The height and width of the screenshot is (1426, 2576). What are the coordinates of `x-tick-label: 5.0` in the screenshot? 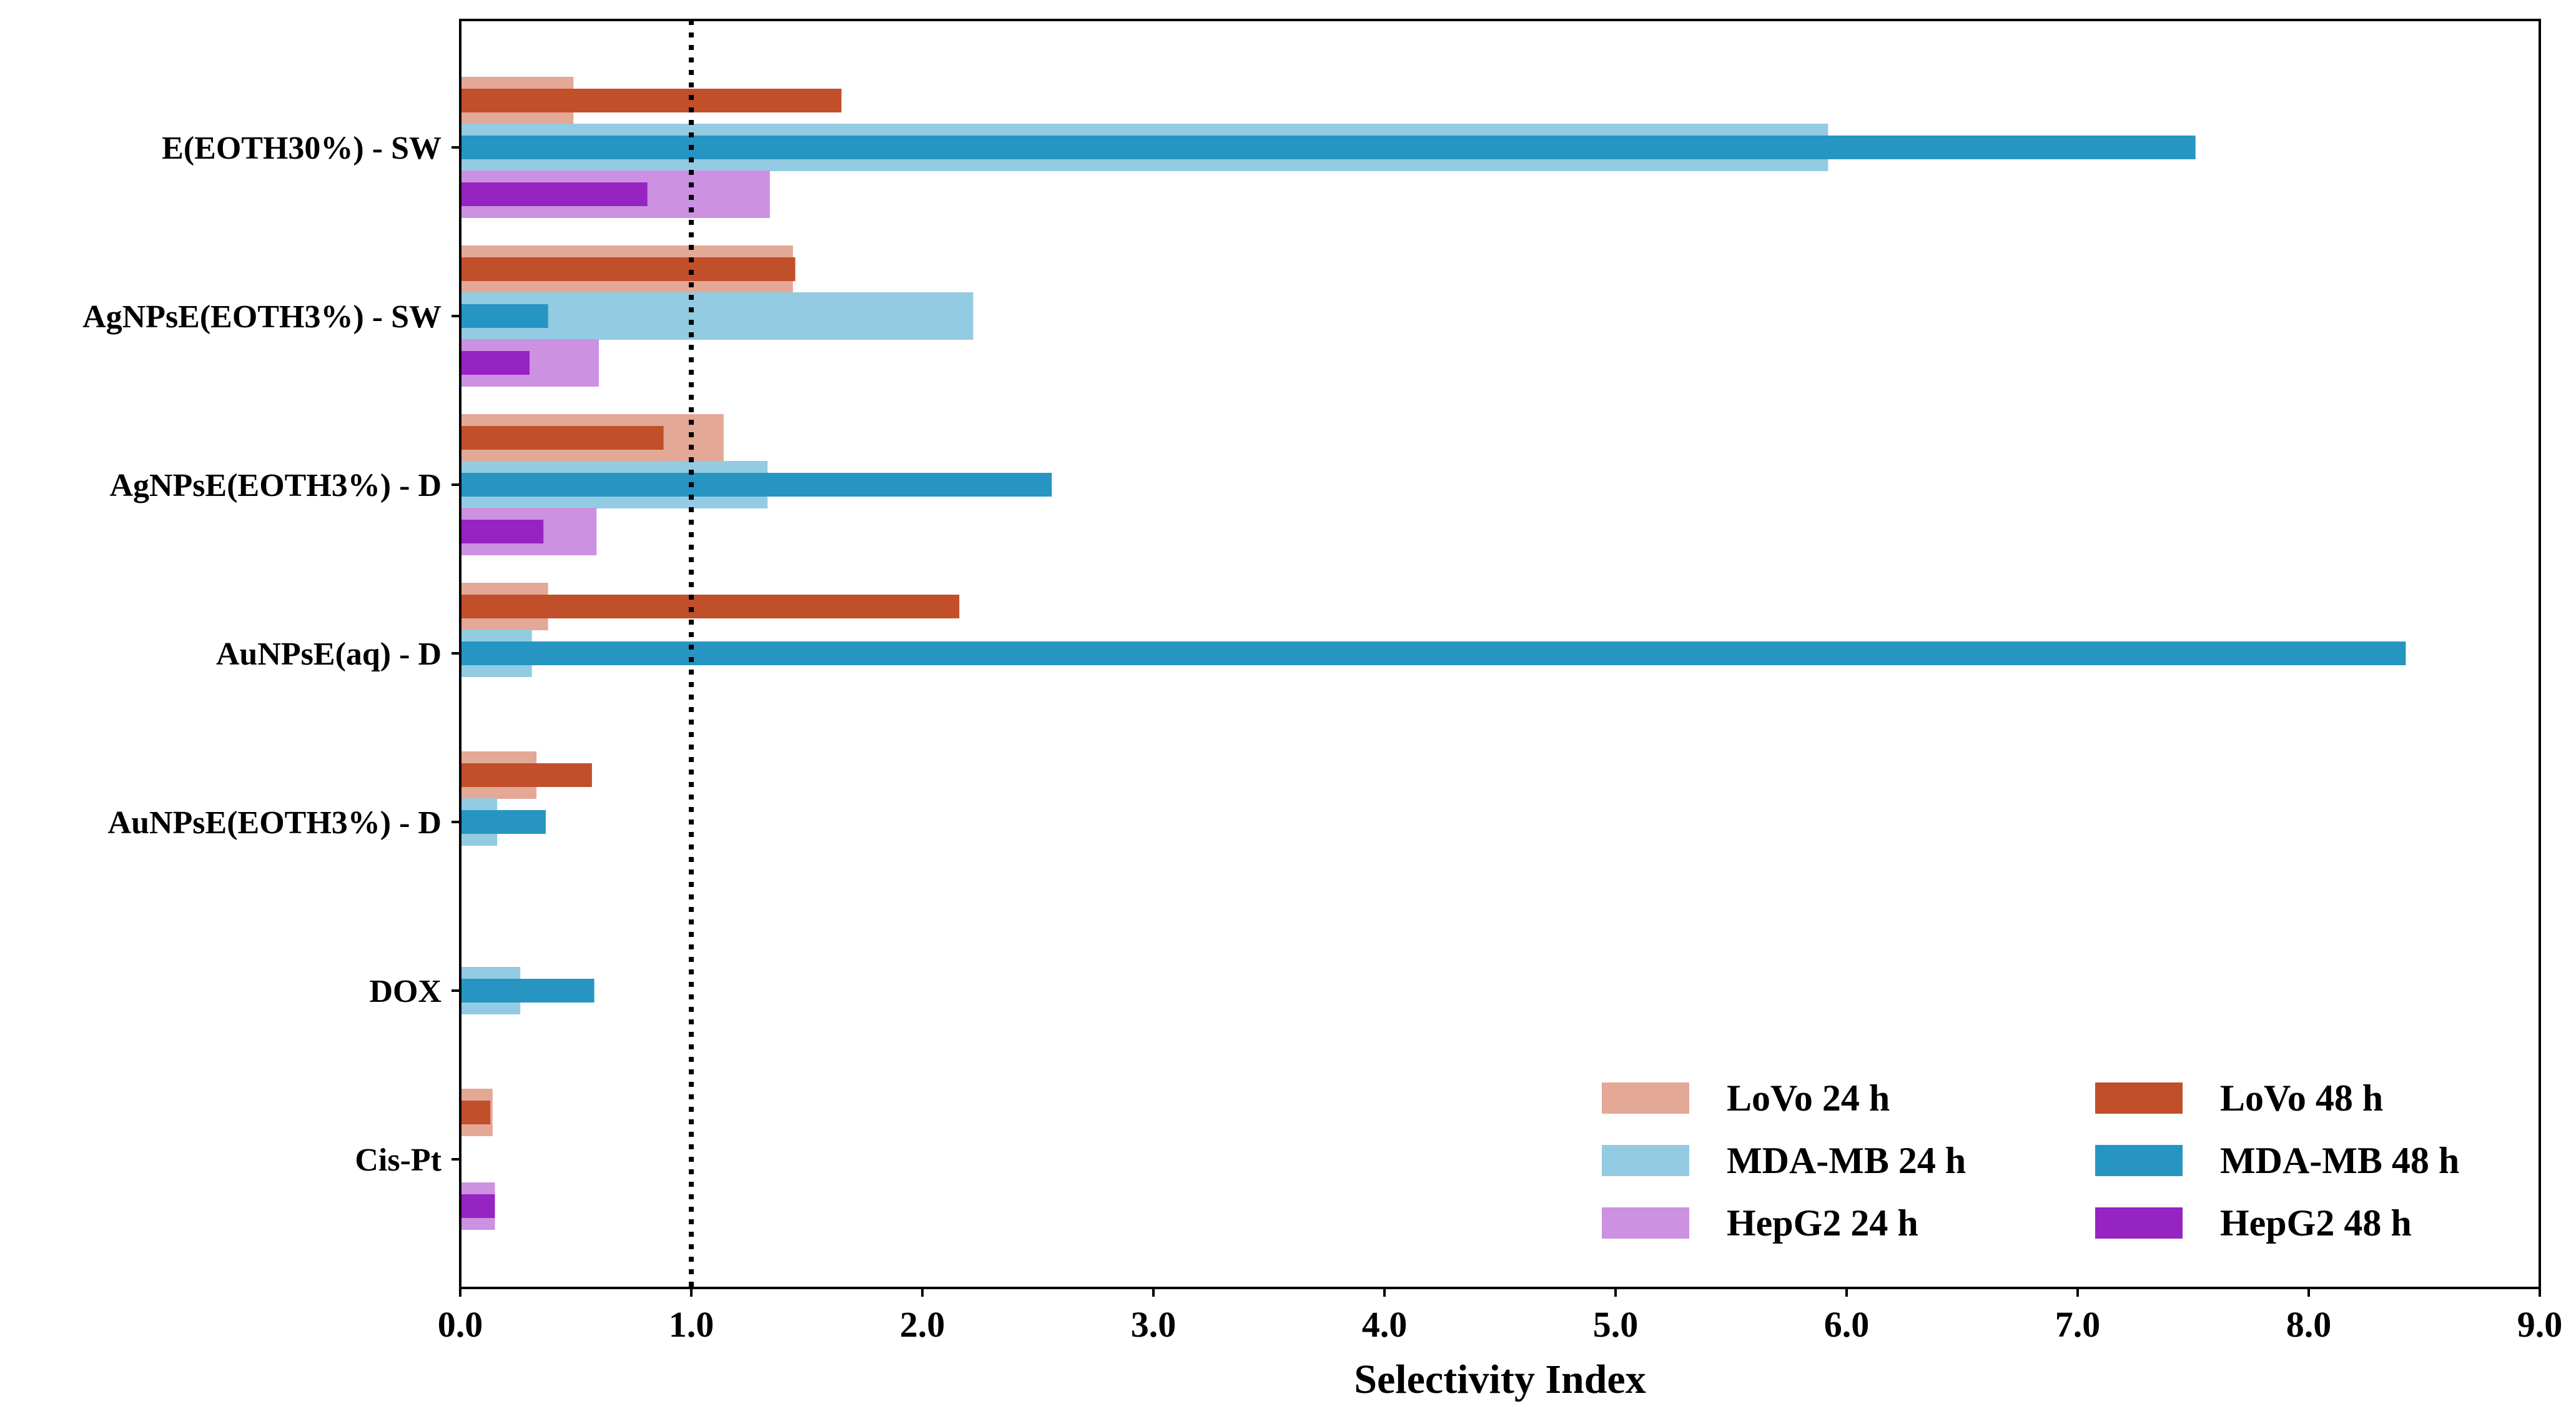 It's located at (1616, 1324).